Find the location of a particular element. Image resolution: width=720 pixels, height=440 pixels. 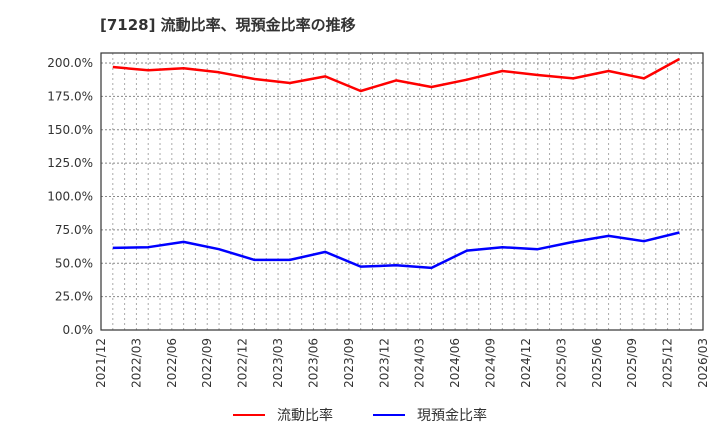

legend-swatch-red is located at coordinates (249, 415).